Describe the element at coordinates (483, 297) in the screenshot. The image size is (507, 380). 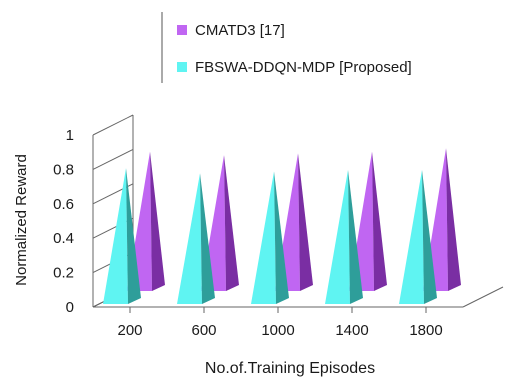
I see `floor-right-edge` at that location.